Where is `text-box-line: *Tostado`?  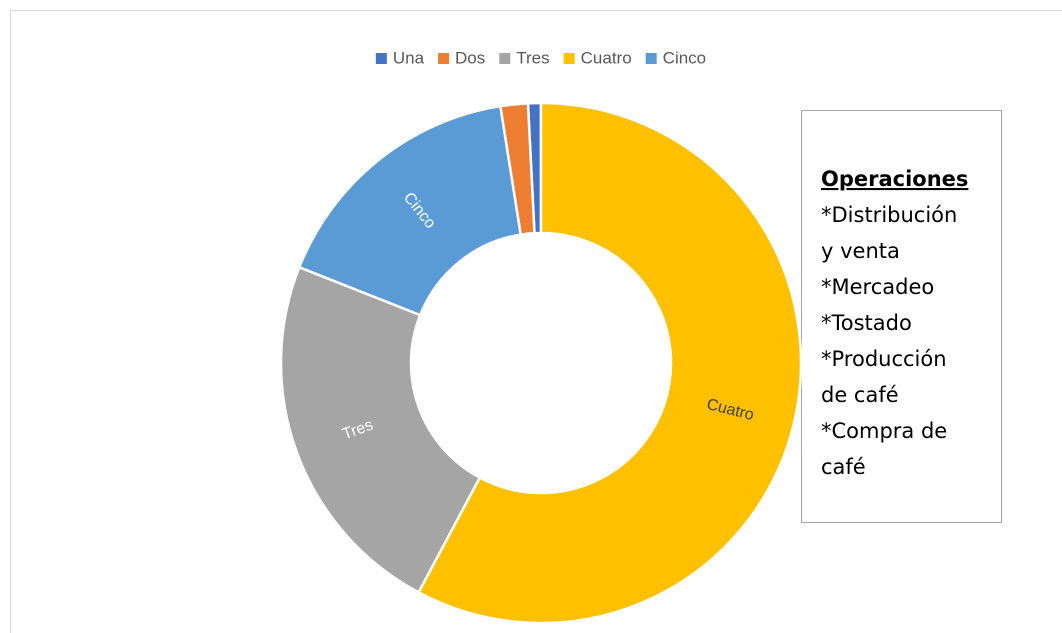
text-box-line: *Tostado is located at coordinates (866, 323).